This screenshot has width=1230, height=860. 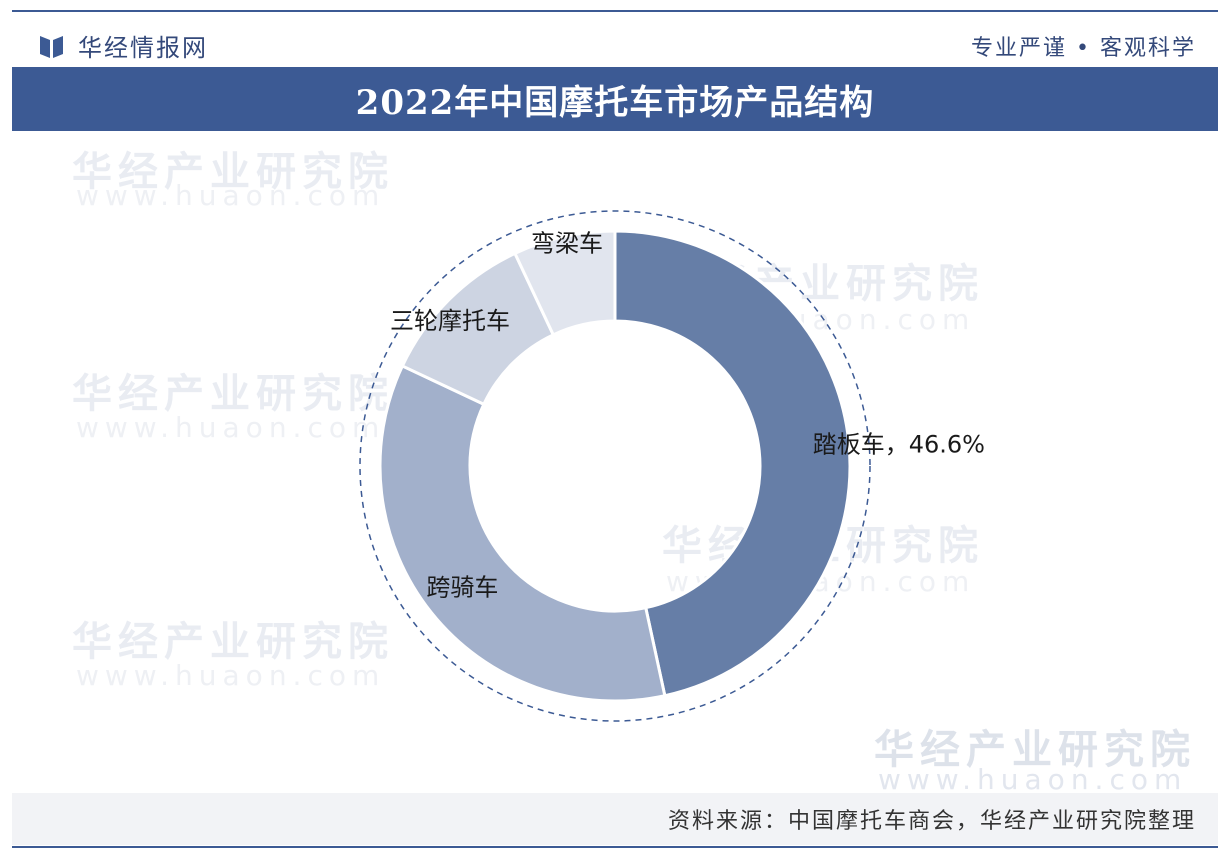 I want to click on title-bar: 2022年中国摩托车市场产品结构, so click(x=615, y=99).